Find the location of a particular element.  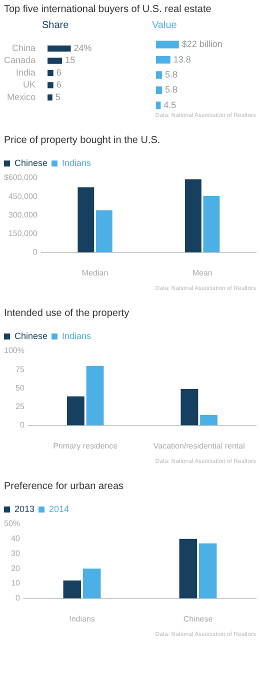

y-tick-label: 50 is located at coordinates (21, 387).